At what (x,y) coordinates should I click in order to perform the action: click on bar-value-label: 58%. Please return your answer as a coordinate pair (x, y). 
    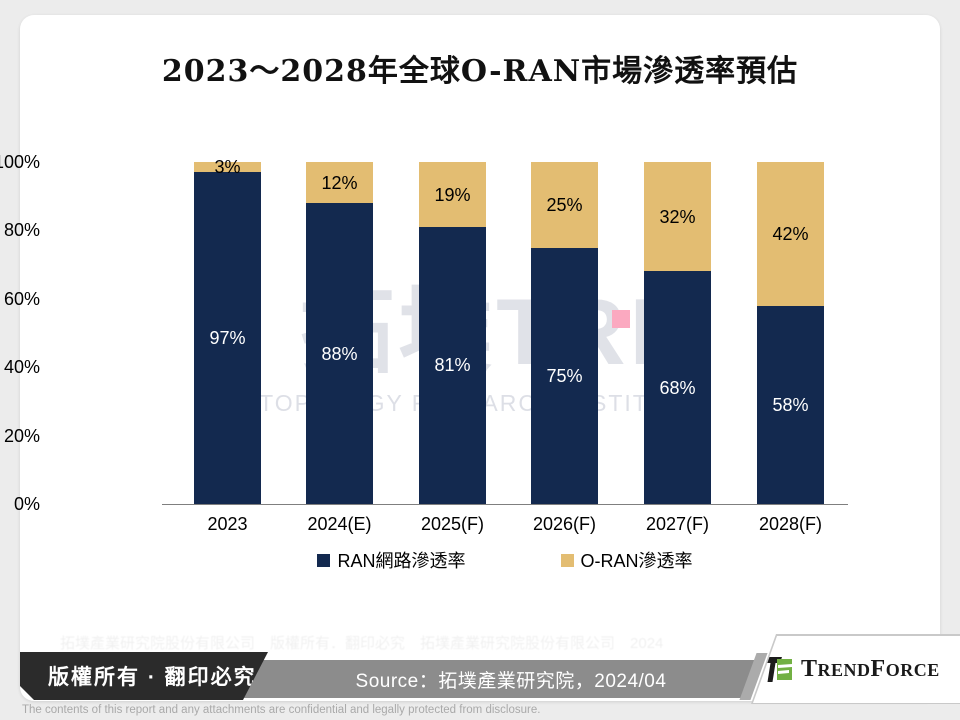
    Looking at the image, I should click on (790, 404).